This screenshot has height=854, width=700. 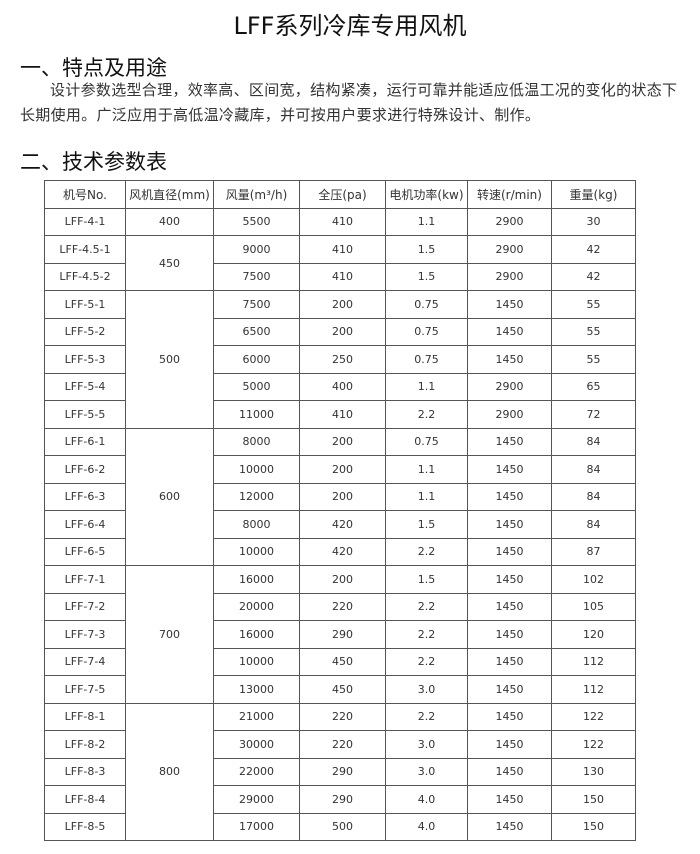 What do you see at coordinates (256, 606) in the screenshot?
I see `airflow-cell: 20000` at bounding box center [256, 606].